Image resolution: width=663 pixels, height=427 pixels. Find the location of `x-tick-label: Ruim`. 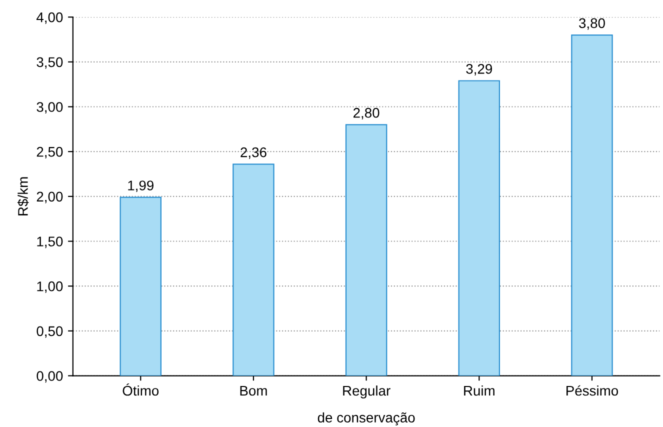

x-tick-label: Ruim is located at coordinates (479, 390).